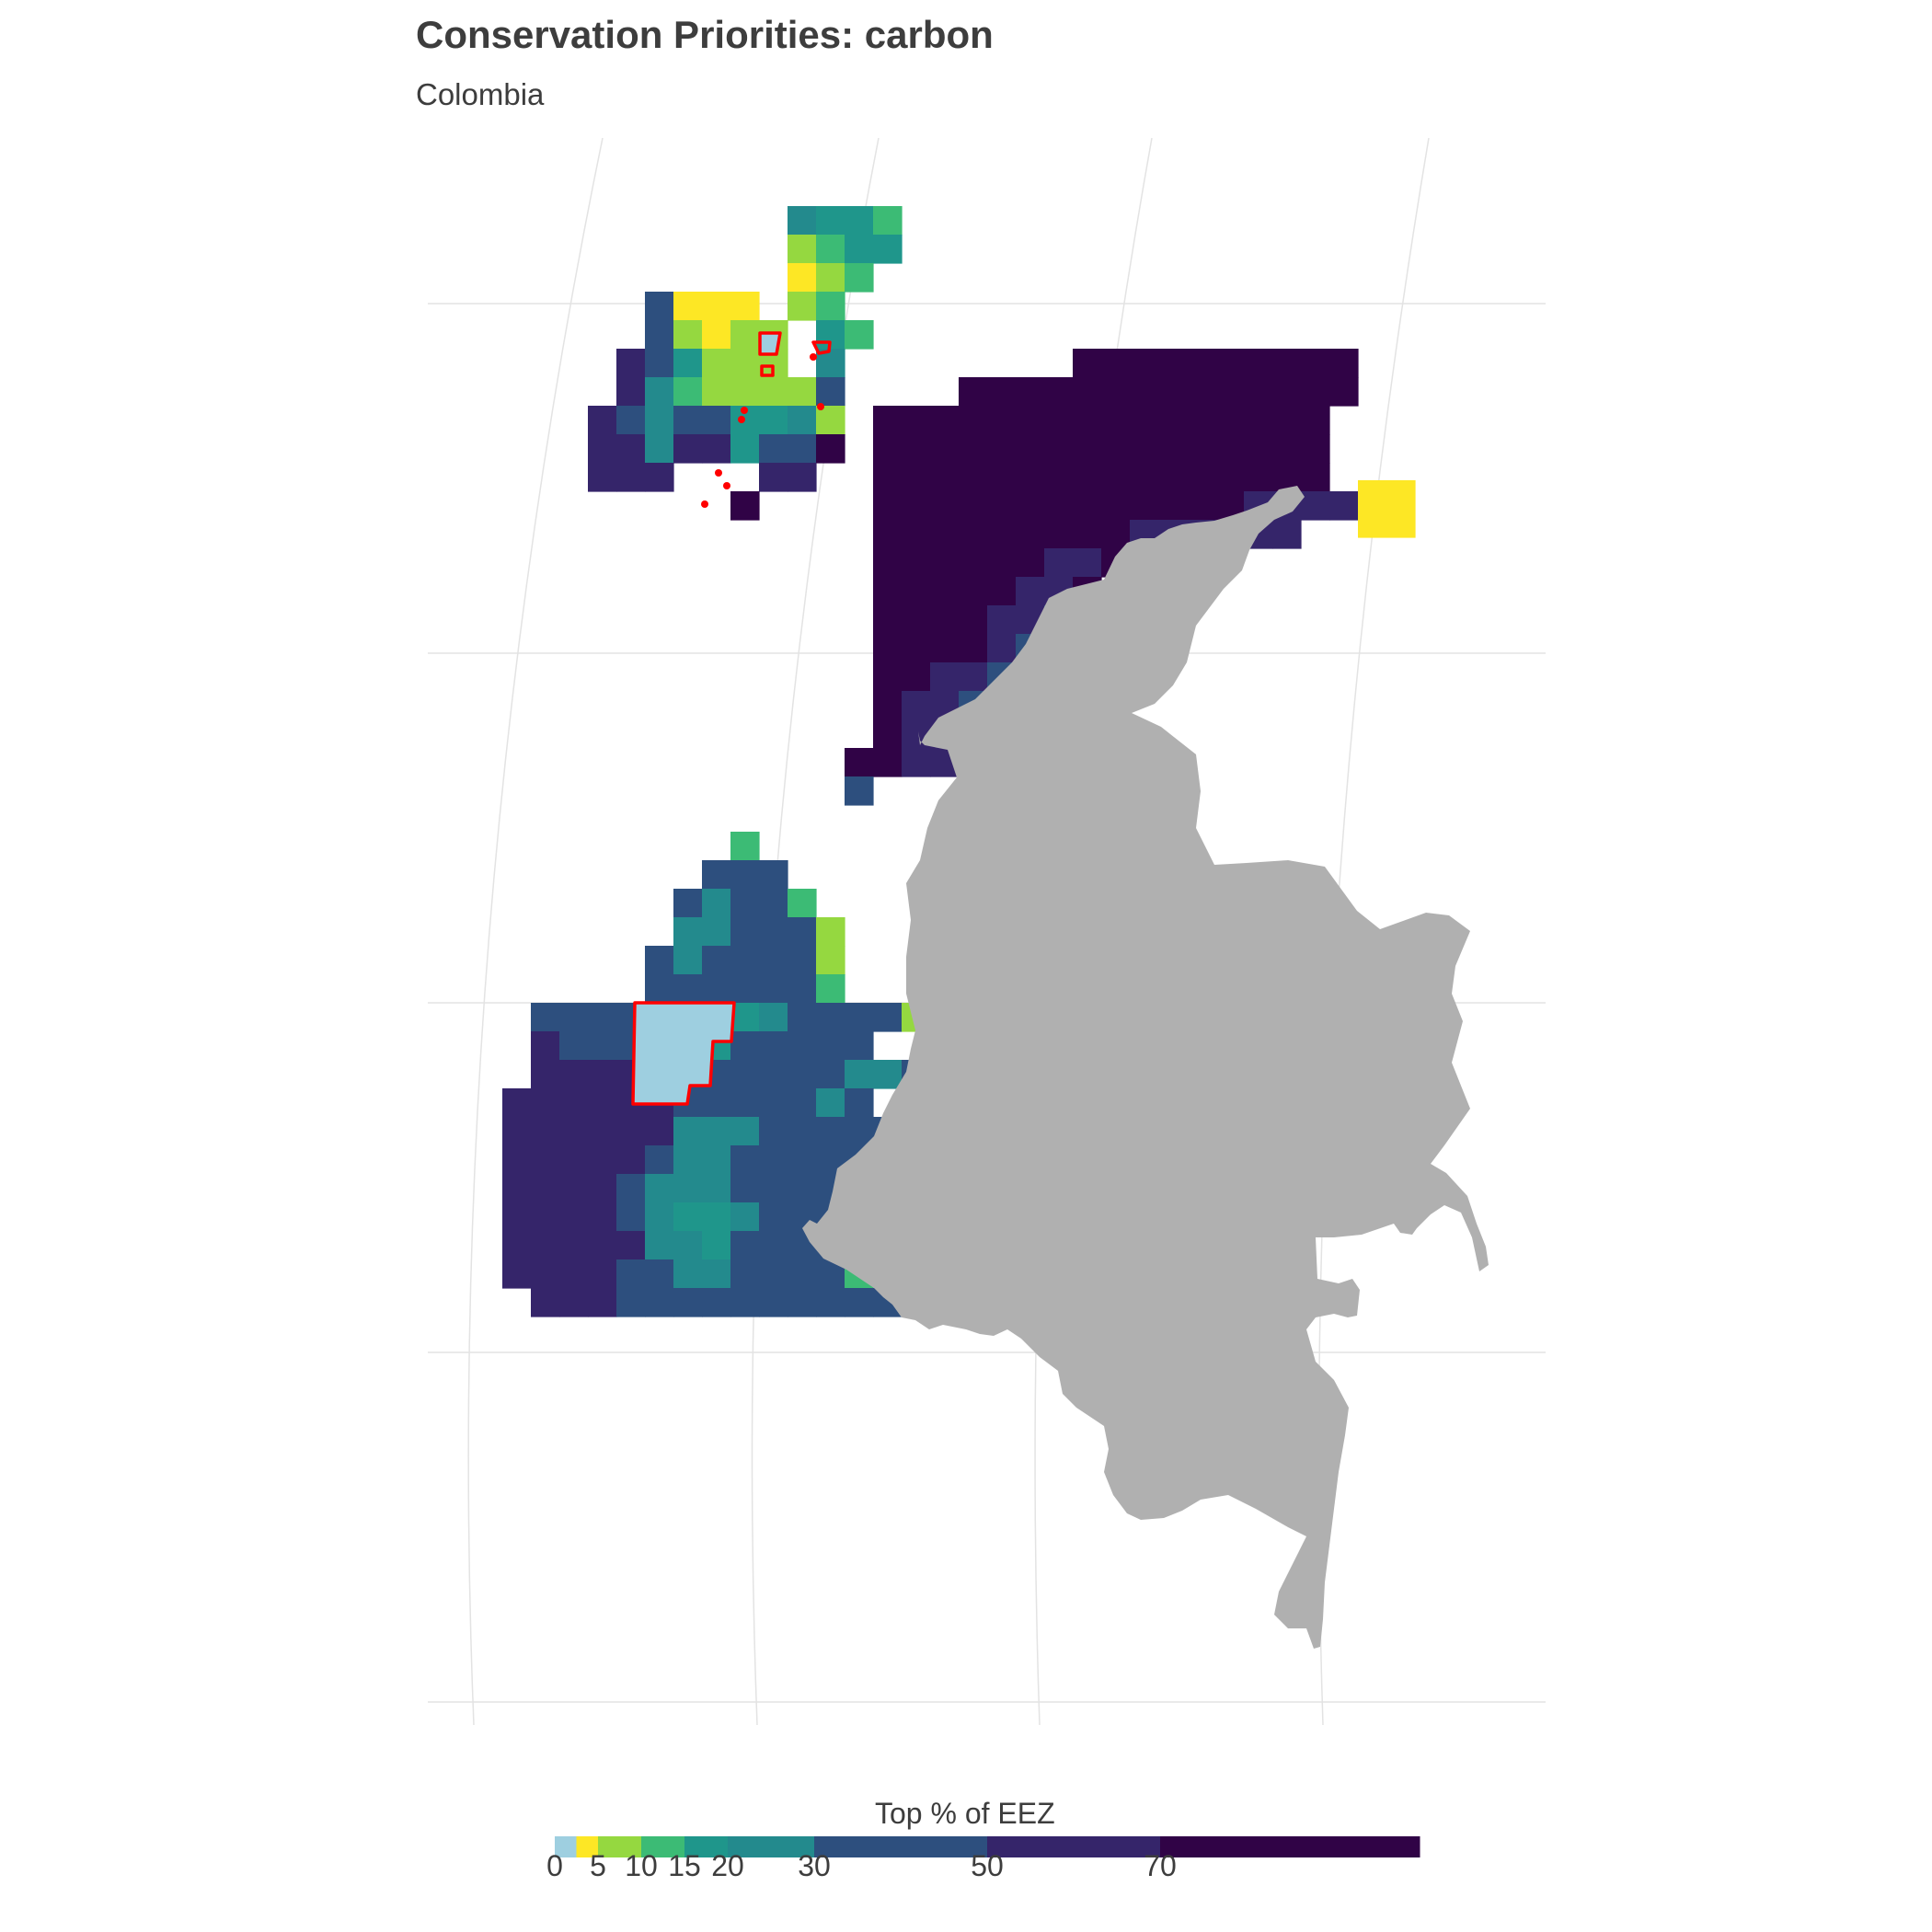 This screenshot has height=1932, width=1932. Describe the element at coordinates (767, 370) in the screenshot. I see `protected-area-outline` at that location.